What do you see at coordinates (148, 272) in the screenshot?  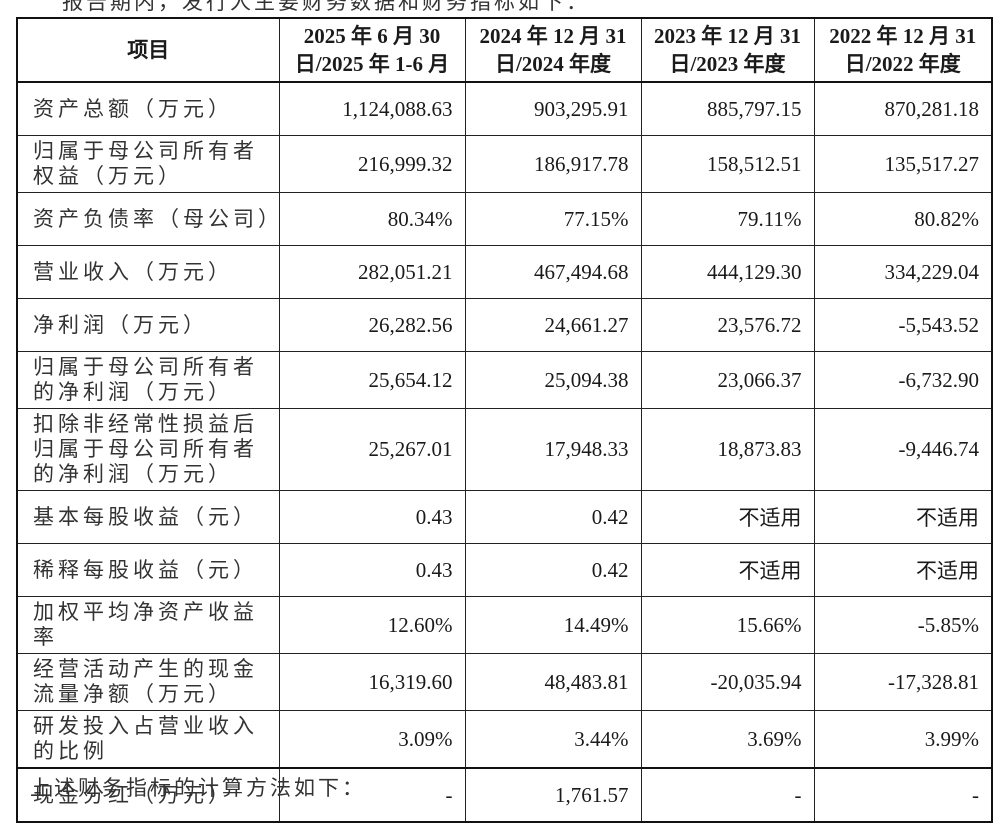 I see `row-label: 营业收入（万元）` at bounding box center [148, 272].